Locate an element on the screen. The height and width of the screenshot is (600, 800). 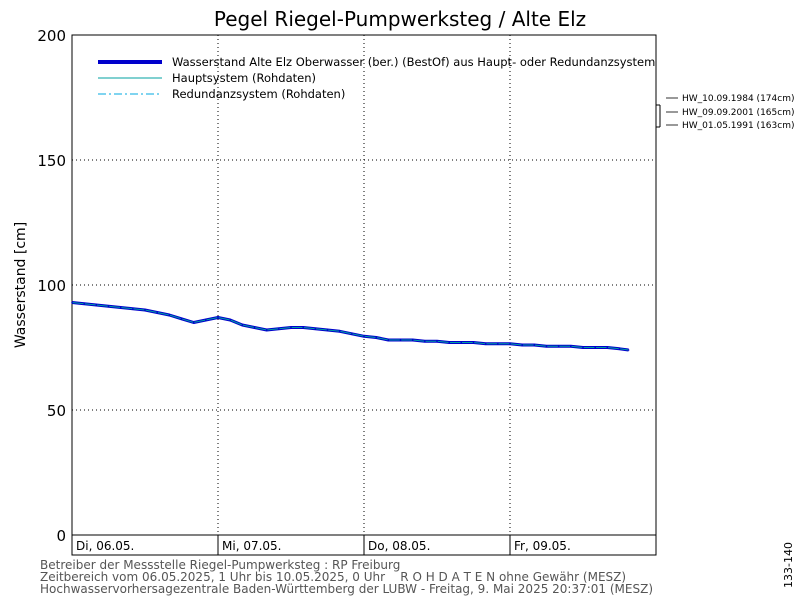
series-line-bestof is located at coordinates (350, 326).